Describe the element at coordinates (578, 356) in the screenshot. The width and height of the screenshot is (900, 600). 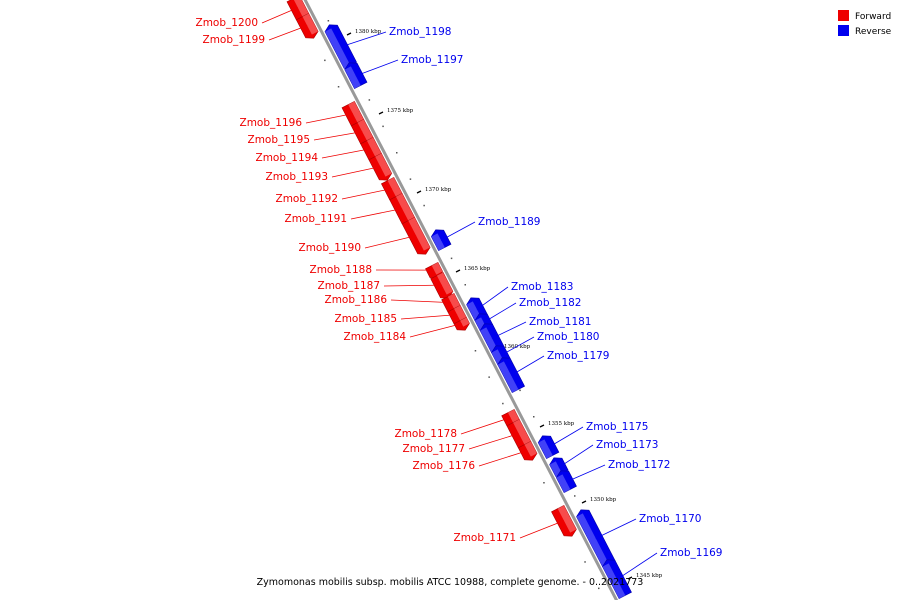
I see `gene-label: Zmob_1179` at that location.